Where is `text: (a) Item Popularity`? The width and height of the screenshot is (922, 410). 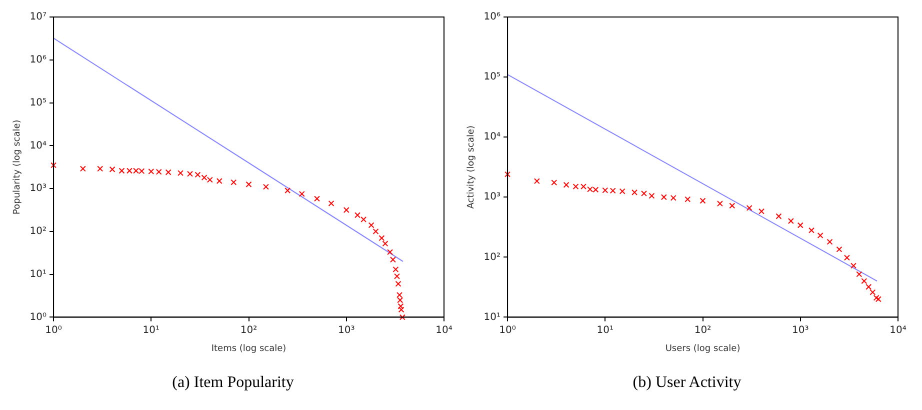 text: (a) Item Popularity is located at coordinates (233, 383).